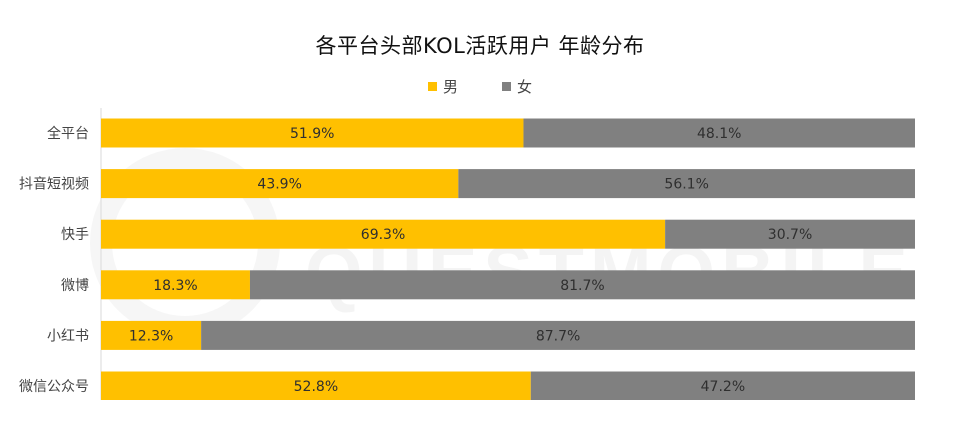 The image size is (960, 428). I want to click on data-label-female: 47.2%, so click(723, 387).